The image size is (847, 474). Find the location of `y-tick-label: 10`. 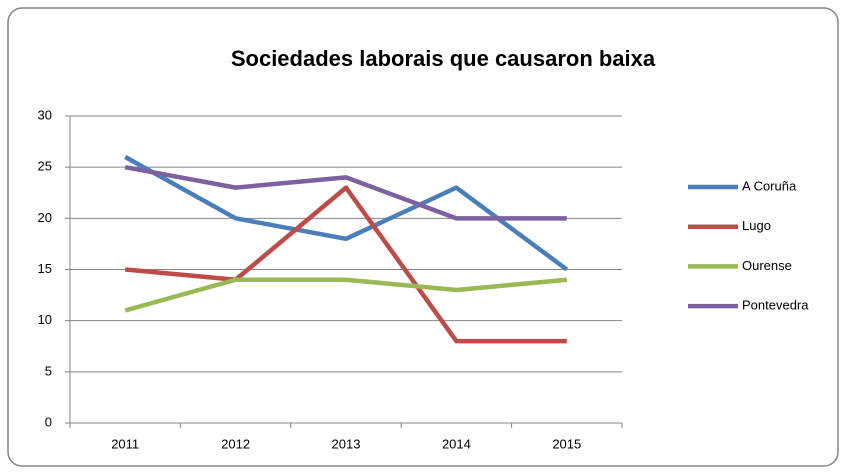

y-tick-label: 10 is located at coordinates (45, 319).